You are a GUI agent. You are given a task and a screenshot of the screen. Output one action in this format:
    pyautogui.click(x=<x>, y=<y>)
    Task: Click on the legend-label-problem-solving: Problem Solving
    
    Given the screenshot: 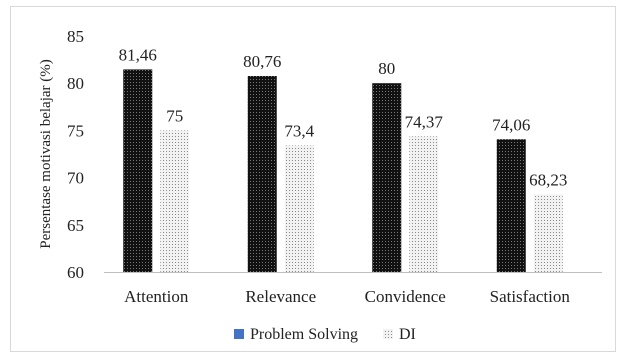 What is the action you would take?
    pyautogui.click(x=304, y=334)
    